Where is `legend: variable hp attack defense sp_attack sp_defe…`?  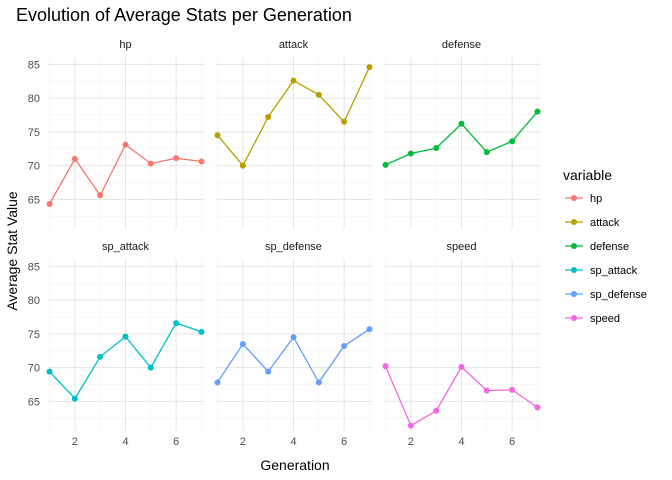 legend: variable hp attack defense sp_attack sp_defe… is located at coordinates (605, 246).